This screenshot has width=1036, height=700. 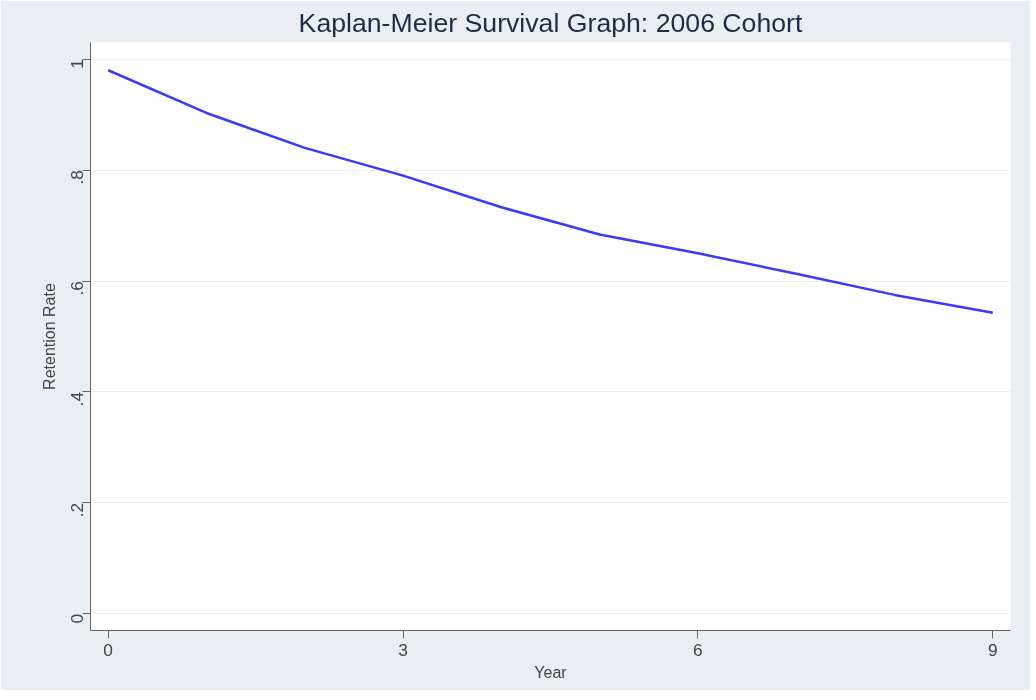 What do you see at coordinates (551, 672) in the screenshot?
I see `x-axis-title: Year` at bounding box center [551, 672].